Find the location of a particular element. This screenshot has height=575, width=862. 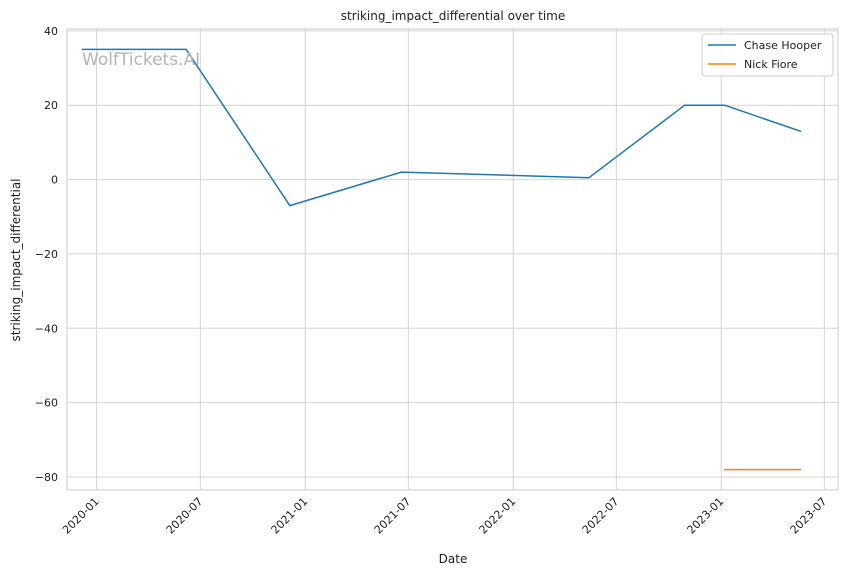

y-tick-label: −20 is located at coordinates (46, 254).